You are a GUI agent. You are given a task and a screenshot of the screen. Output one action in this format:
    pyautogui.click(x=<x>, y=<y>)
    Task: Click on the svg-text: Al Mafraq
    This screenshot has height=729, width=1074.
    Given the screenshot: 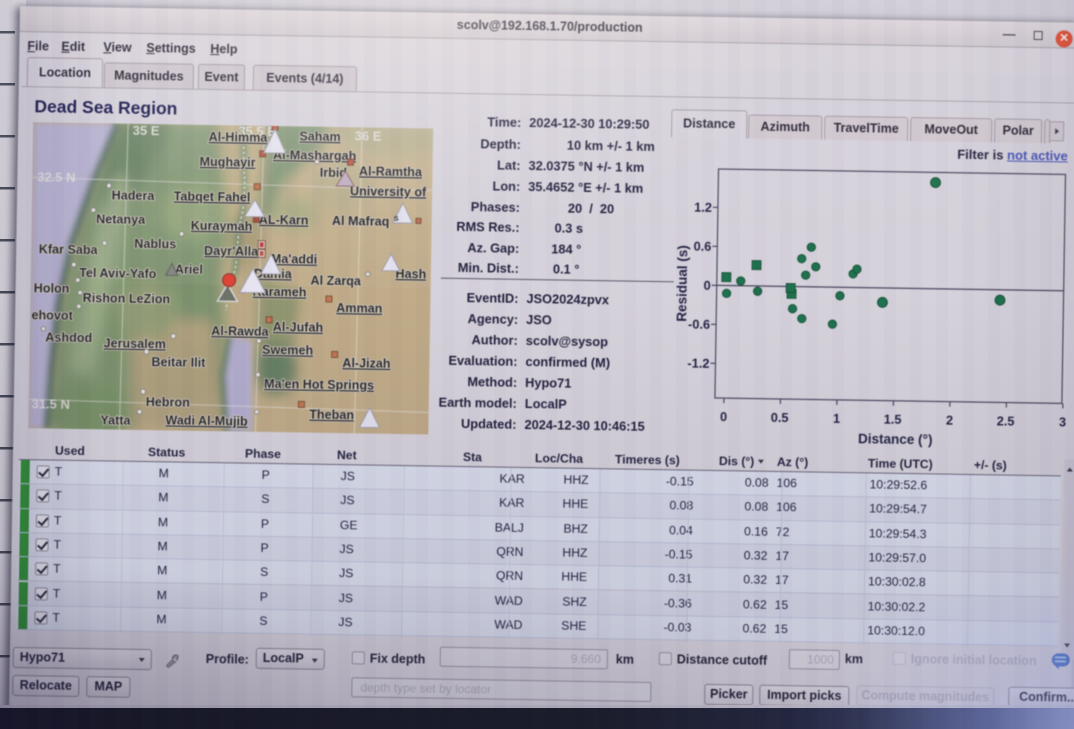 What is the action you would take?
    pyautogui.click(x=361, y=221)
    